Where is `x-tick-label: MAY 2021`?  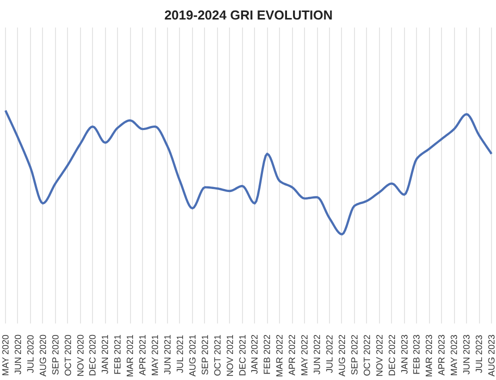 x-tick-label: MAY 2021 is located at coordinates (155, 355).